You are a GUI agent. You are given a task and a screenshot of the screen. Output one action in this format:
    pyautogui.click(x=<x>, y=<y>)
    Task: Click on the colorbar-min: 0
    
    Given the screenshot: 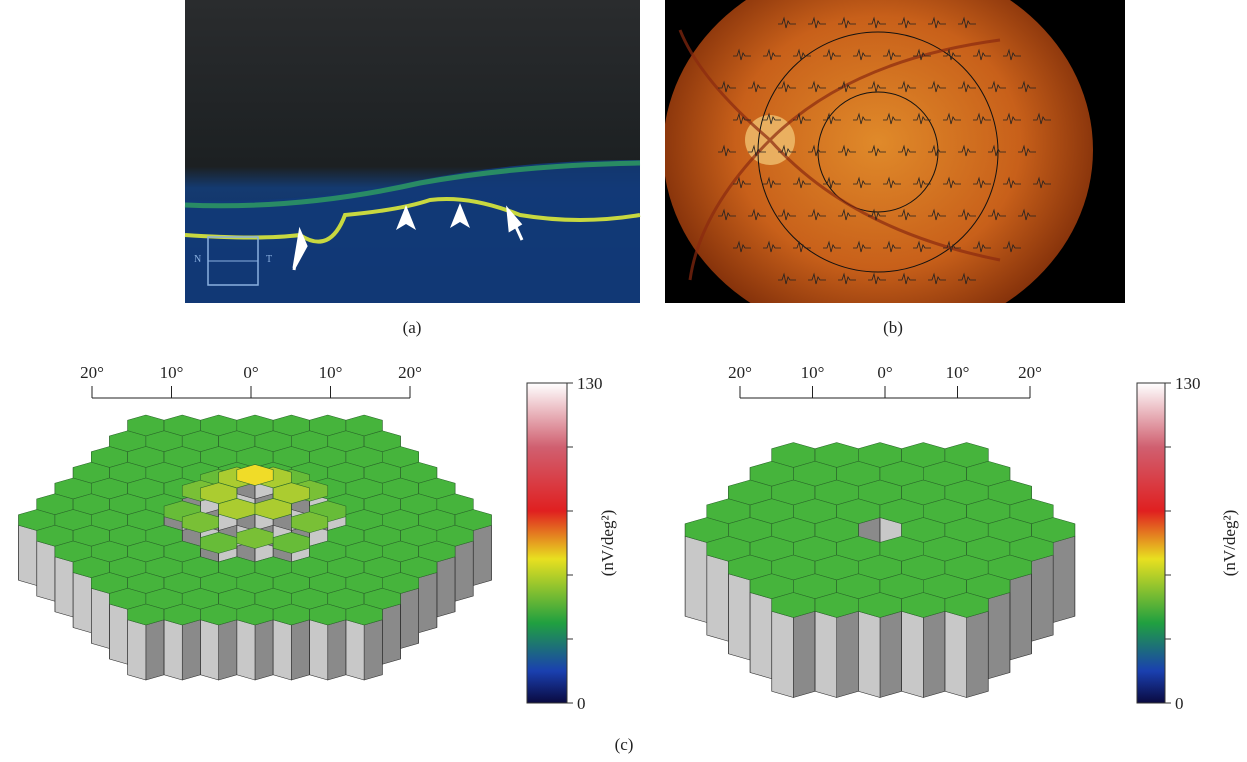 What is the action you would take?
    pyautogui.click(x=581, y=703)
    